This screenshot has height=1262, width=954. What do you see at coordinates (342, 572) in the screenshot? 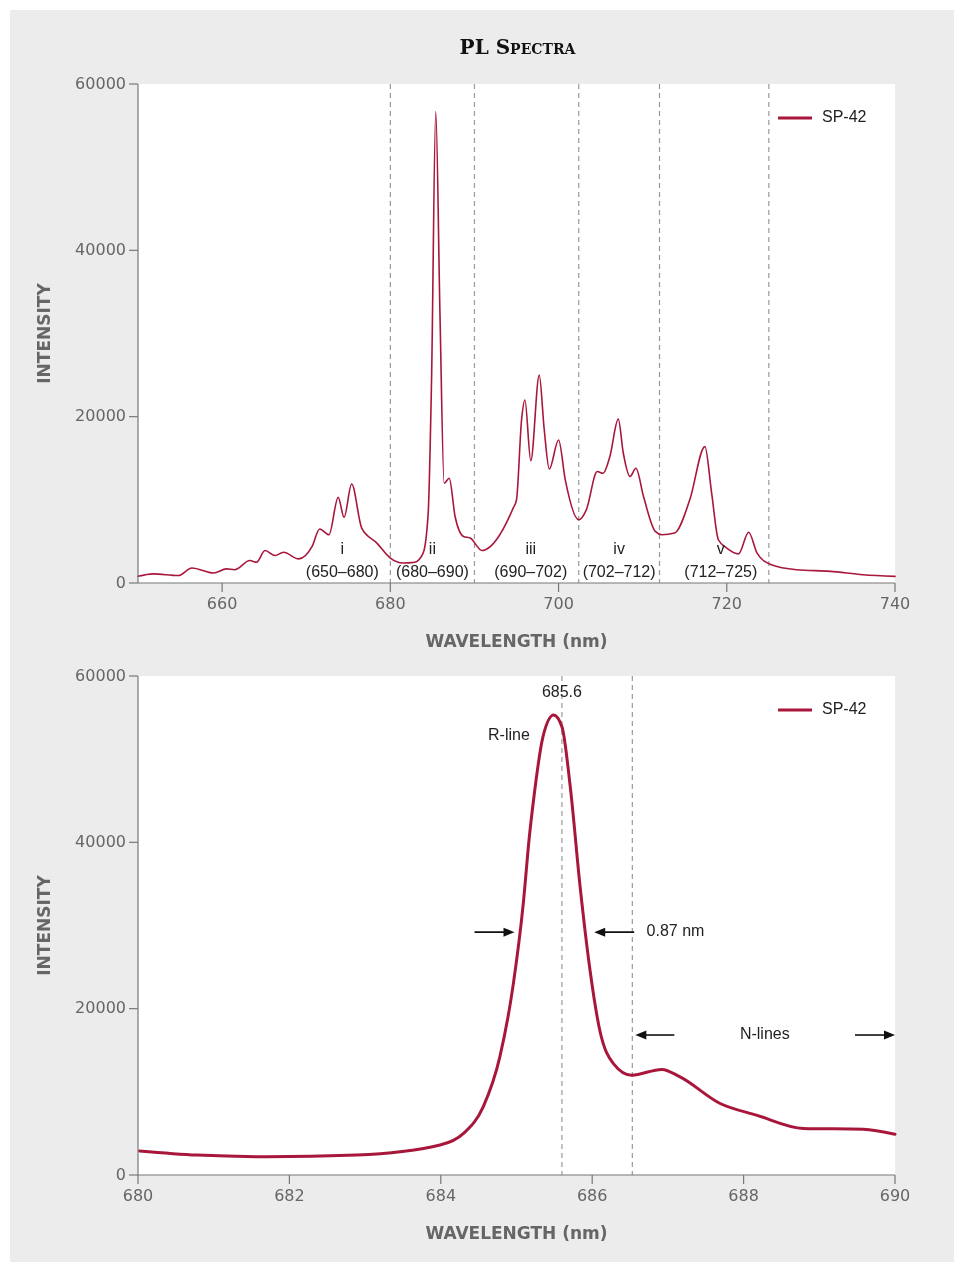
I see `annotation: (650–680)` at bounding box center [342, 572].